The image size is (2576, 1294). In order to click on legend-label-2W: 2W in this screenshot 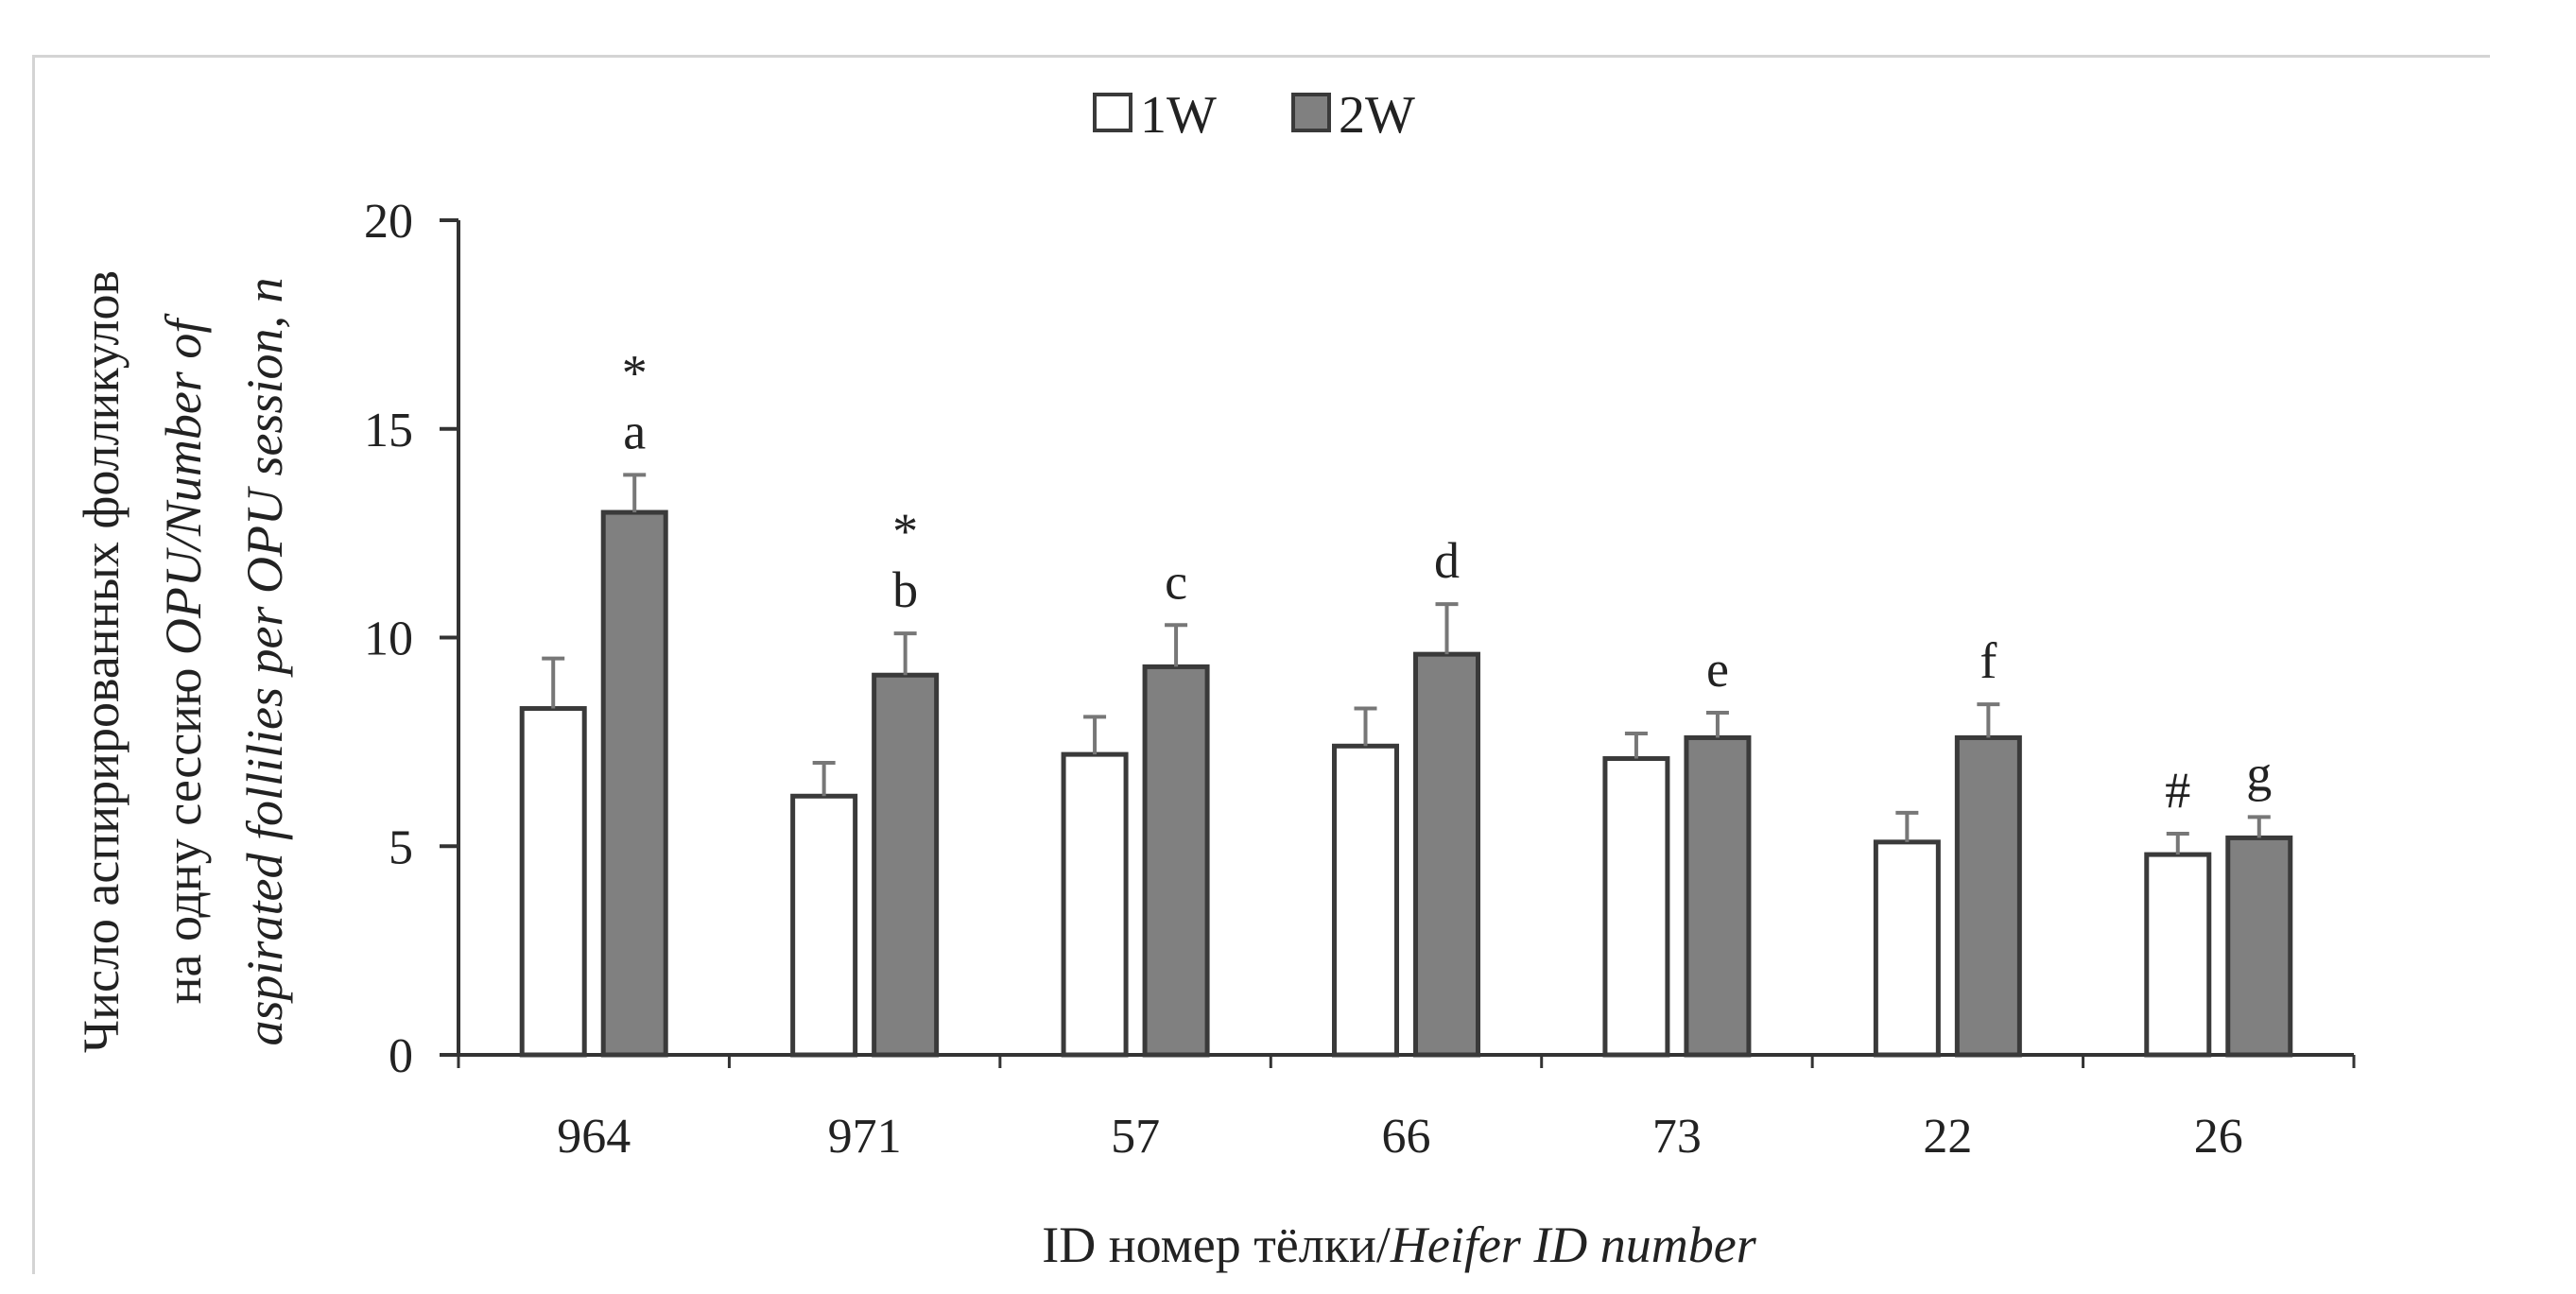, I will do `click(1377, 116)`.